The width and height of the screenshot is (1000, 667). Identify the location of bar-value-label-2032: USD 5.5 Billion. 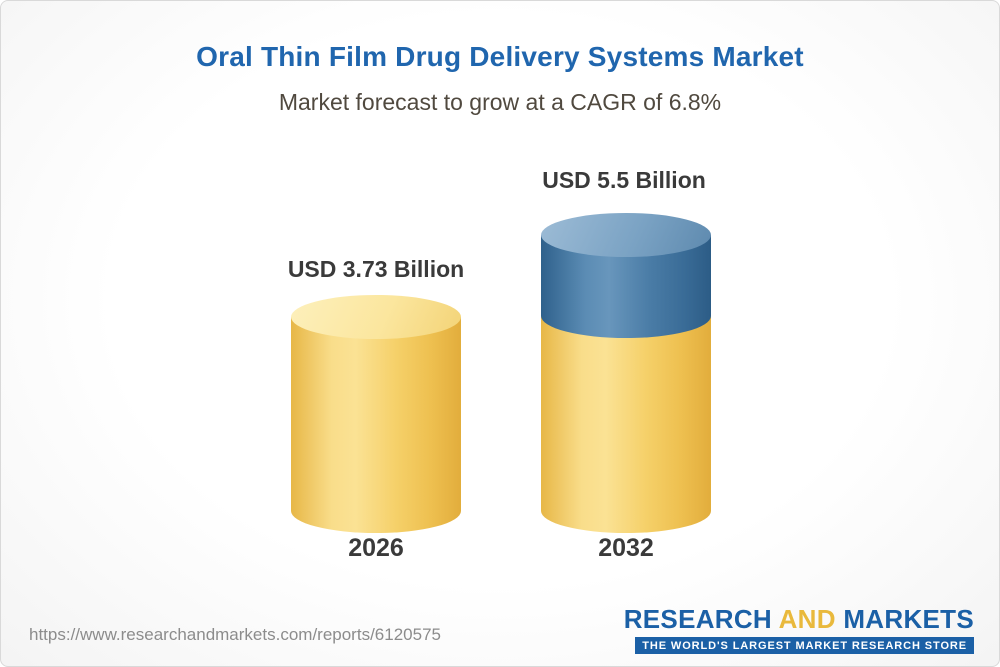
(624, 180).